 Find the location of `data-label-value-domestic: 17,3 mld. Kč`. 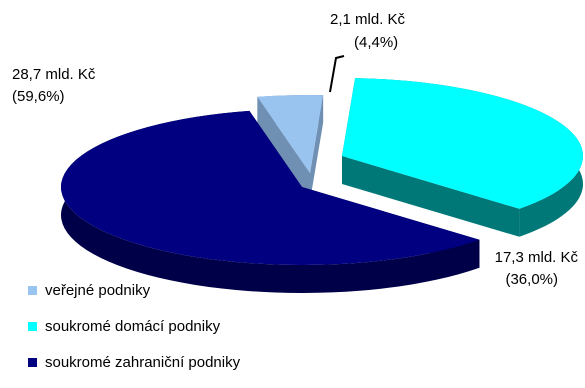

data-label-value-domestic: 17,3 mld. Kč is located at coordinates (537, 257).